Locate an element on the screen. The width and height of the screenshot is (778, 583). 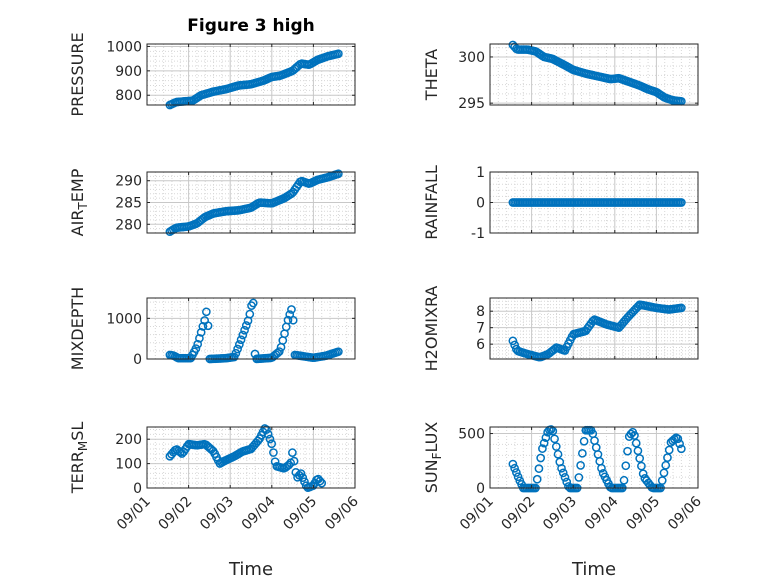
x-axis-label-left: Time is located at coordinates (250, 569).